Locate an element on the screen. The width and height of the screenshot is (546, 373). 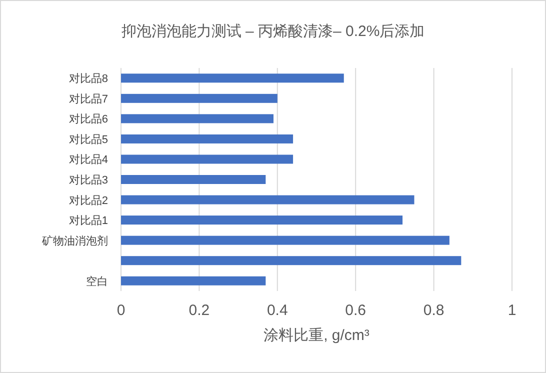
y-tick-label: 对比品3 is located at coordinates (88, 180).